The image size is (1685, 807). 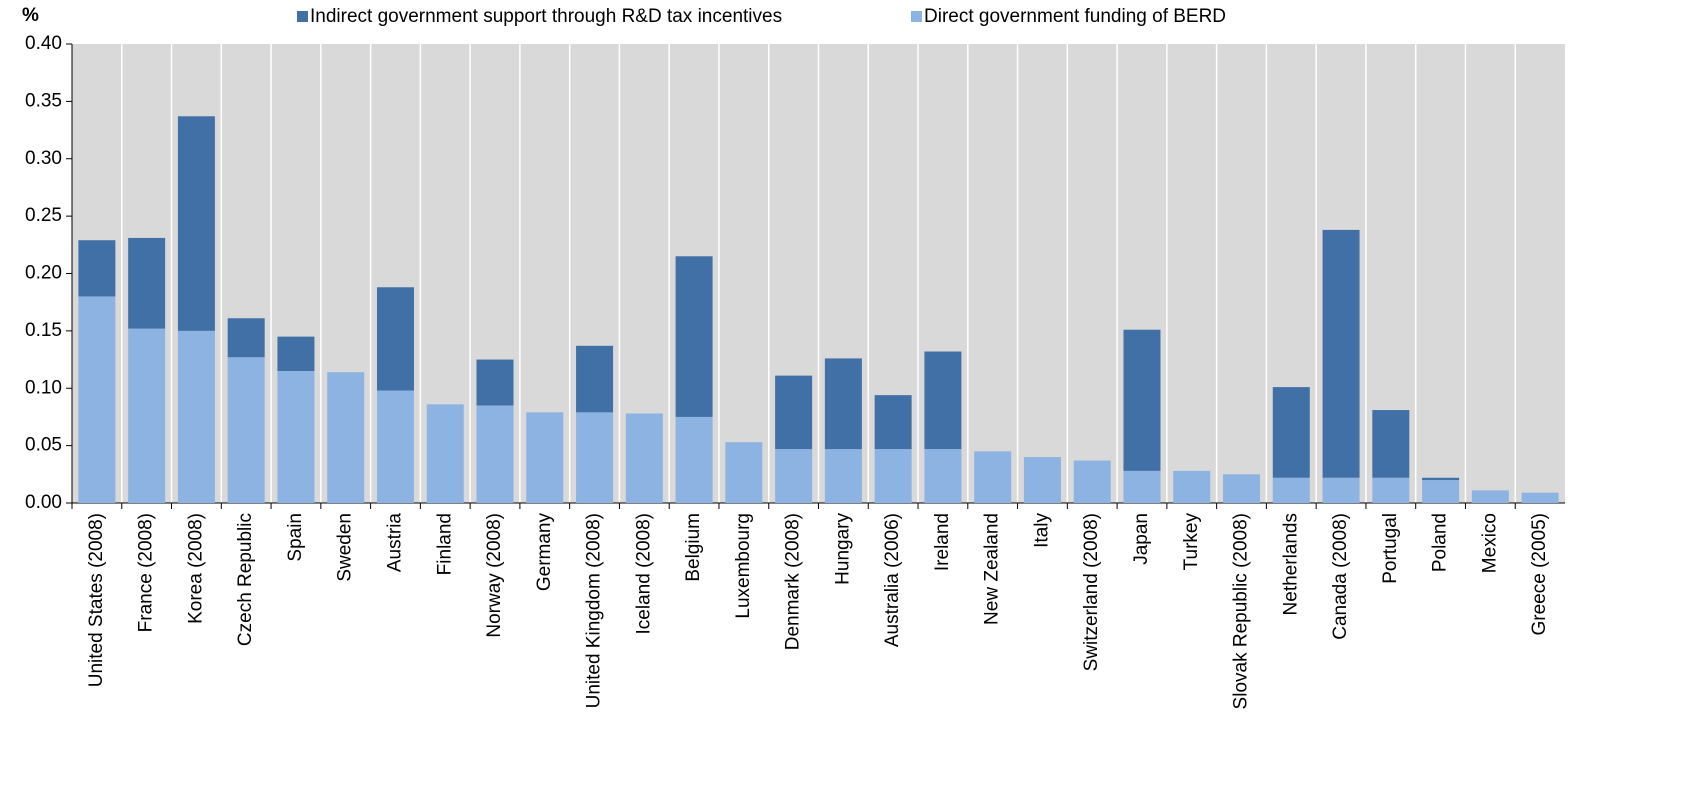 I want to click on x-tick-label: Japan, so click(x=1141, y=539).